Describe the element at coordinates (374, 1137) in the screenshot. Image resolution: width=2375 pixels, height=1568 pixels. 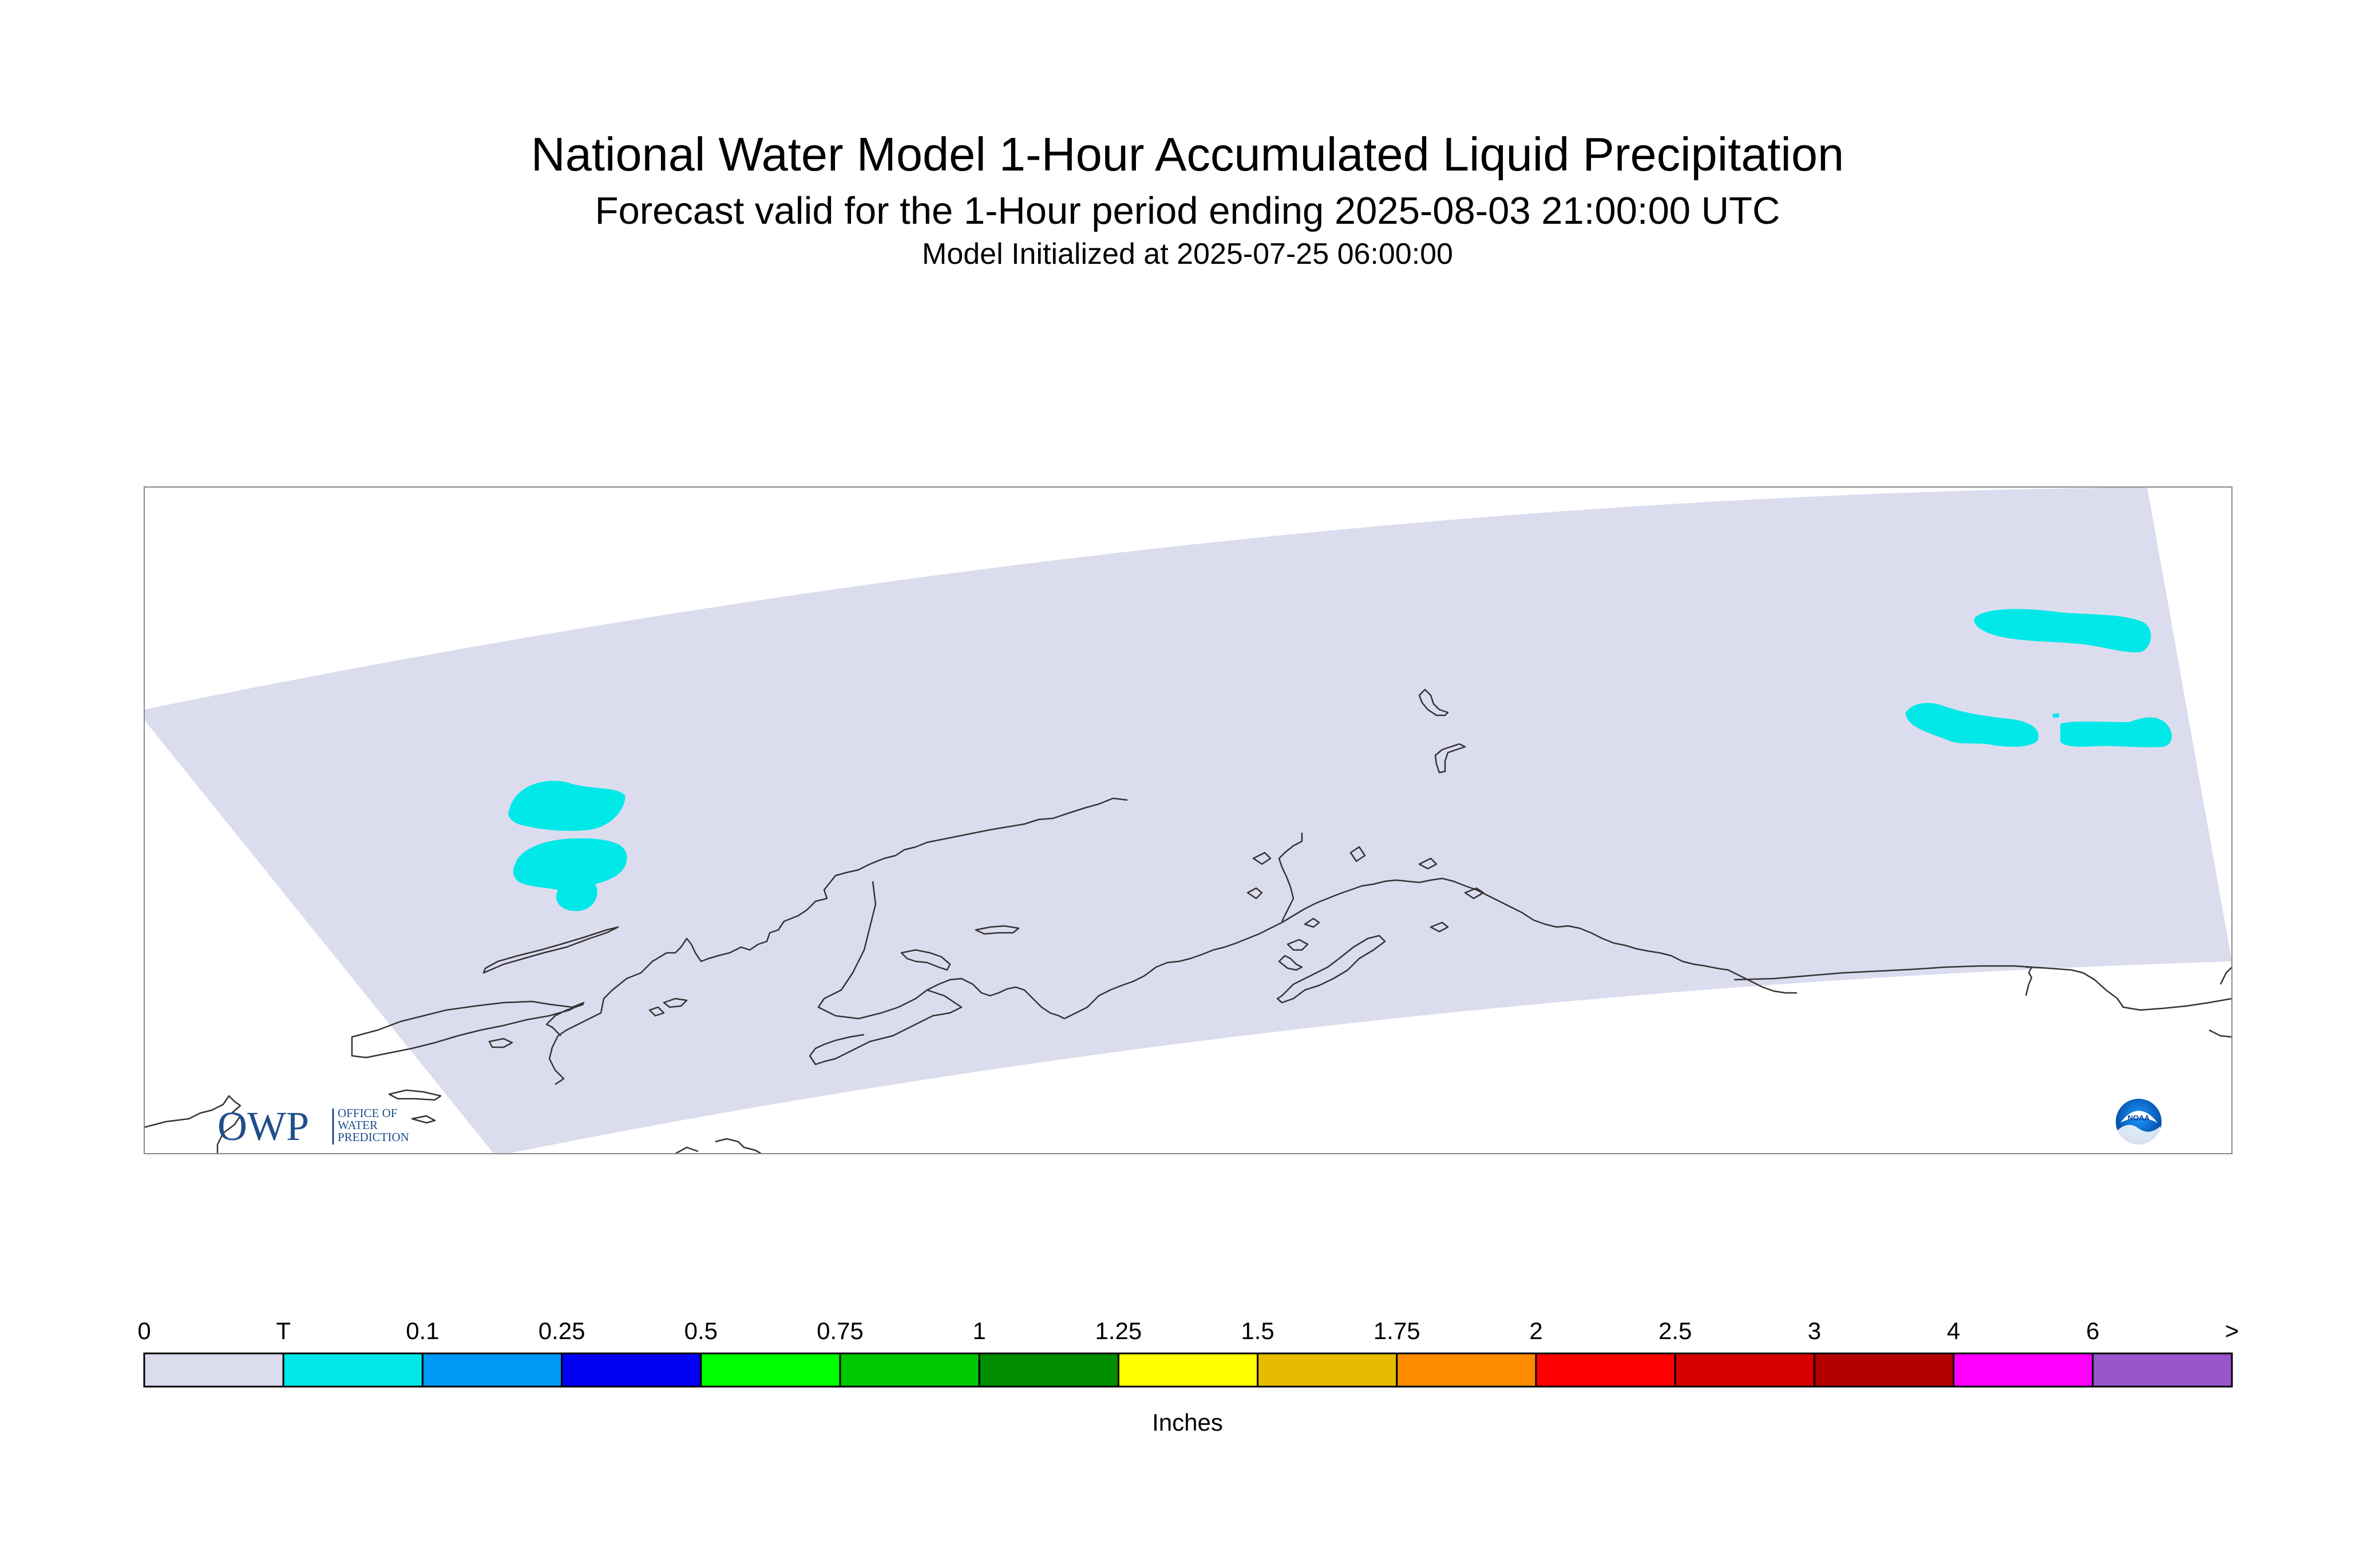
I see `owp-logo-subtext-3: PREDICTION` at that location.